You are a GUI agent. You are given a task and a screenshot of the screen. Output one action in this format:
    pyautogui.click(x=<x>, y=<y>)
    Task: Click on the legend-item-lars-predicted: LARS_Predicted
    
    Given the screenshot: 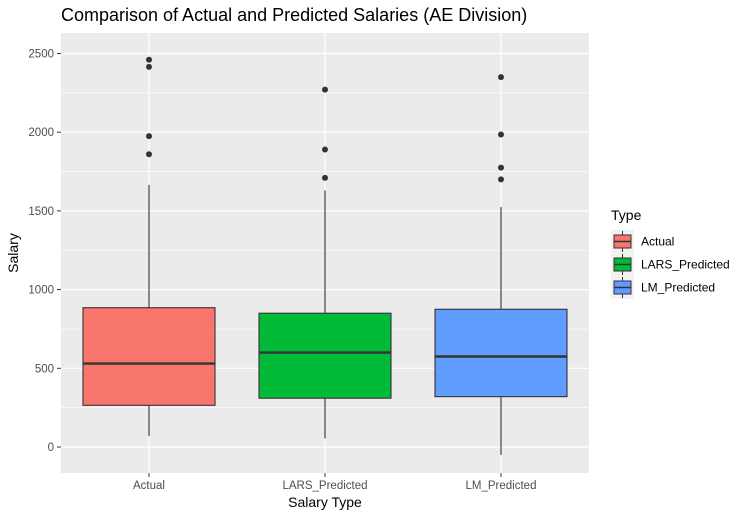 What is the action you would take?
    pyautogui.click(x=670, y=264)
    